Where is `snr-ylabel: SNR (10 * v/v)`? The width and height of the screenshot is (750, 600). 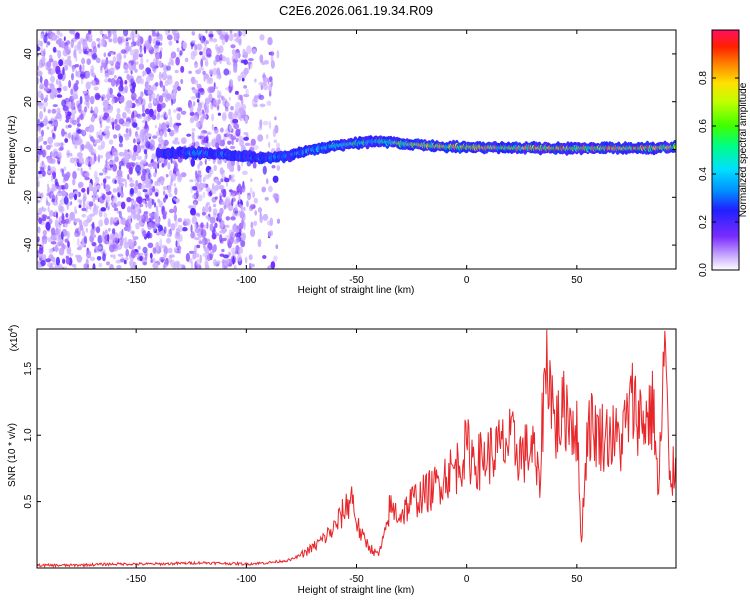
snr-ylabel: SNR (10 * v/v) is located at coordinates (12, 455).